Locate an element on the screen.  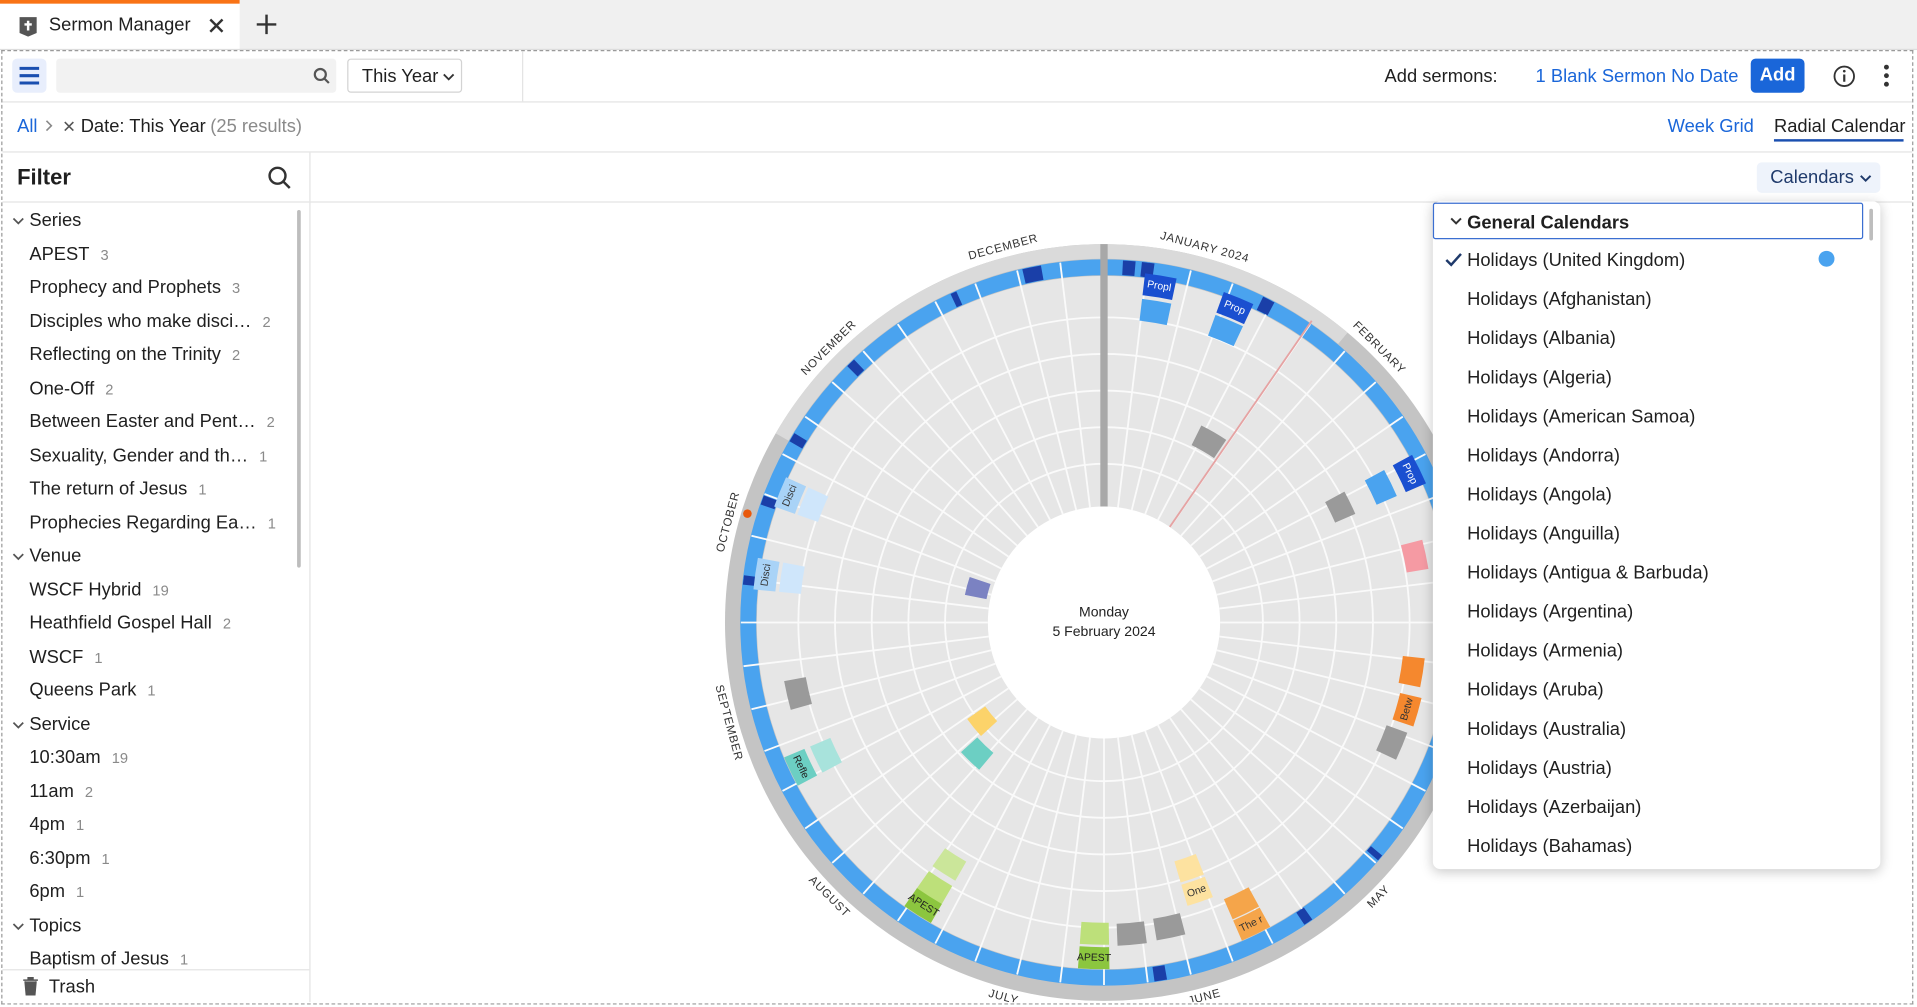
calendar-option: Holidays (Azerbaijan) is located at coordinates (1648, 806).